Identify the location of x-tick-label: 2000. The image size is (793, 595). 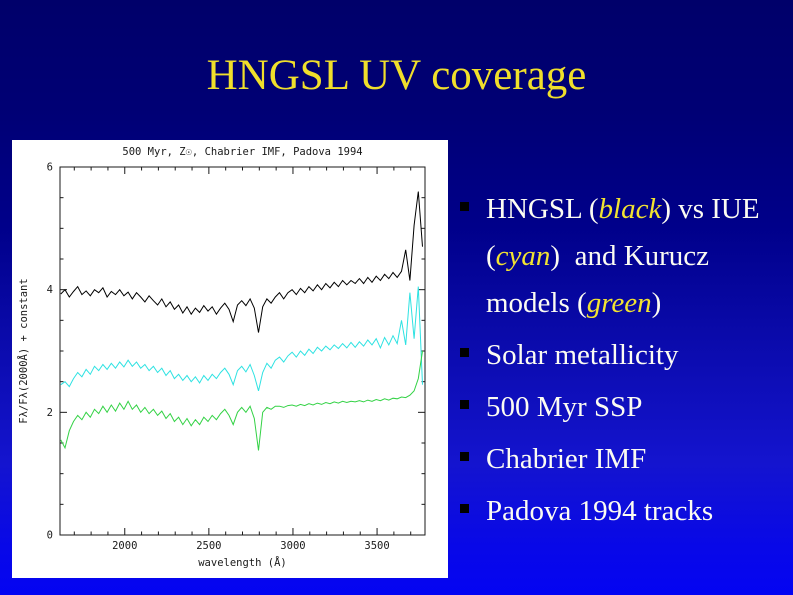
(124, 546).